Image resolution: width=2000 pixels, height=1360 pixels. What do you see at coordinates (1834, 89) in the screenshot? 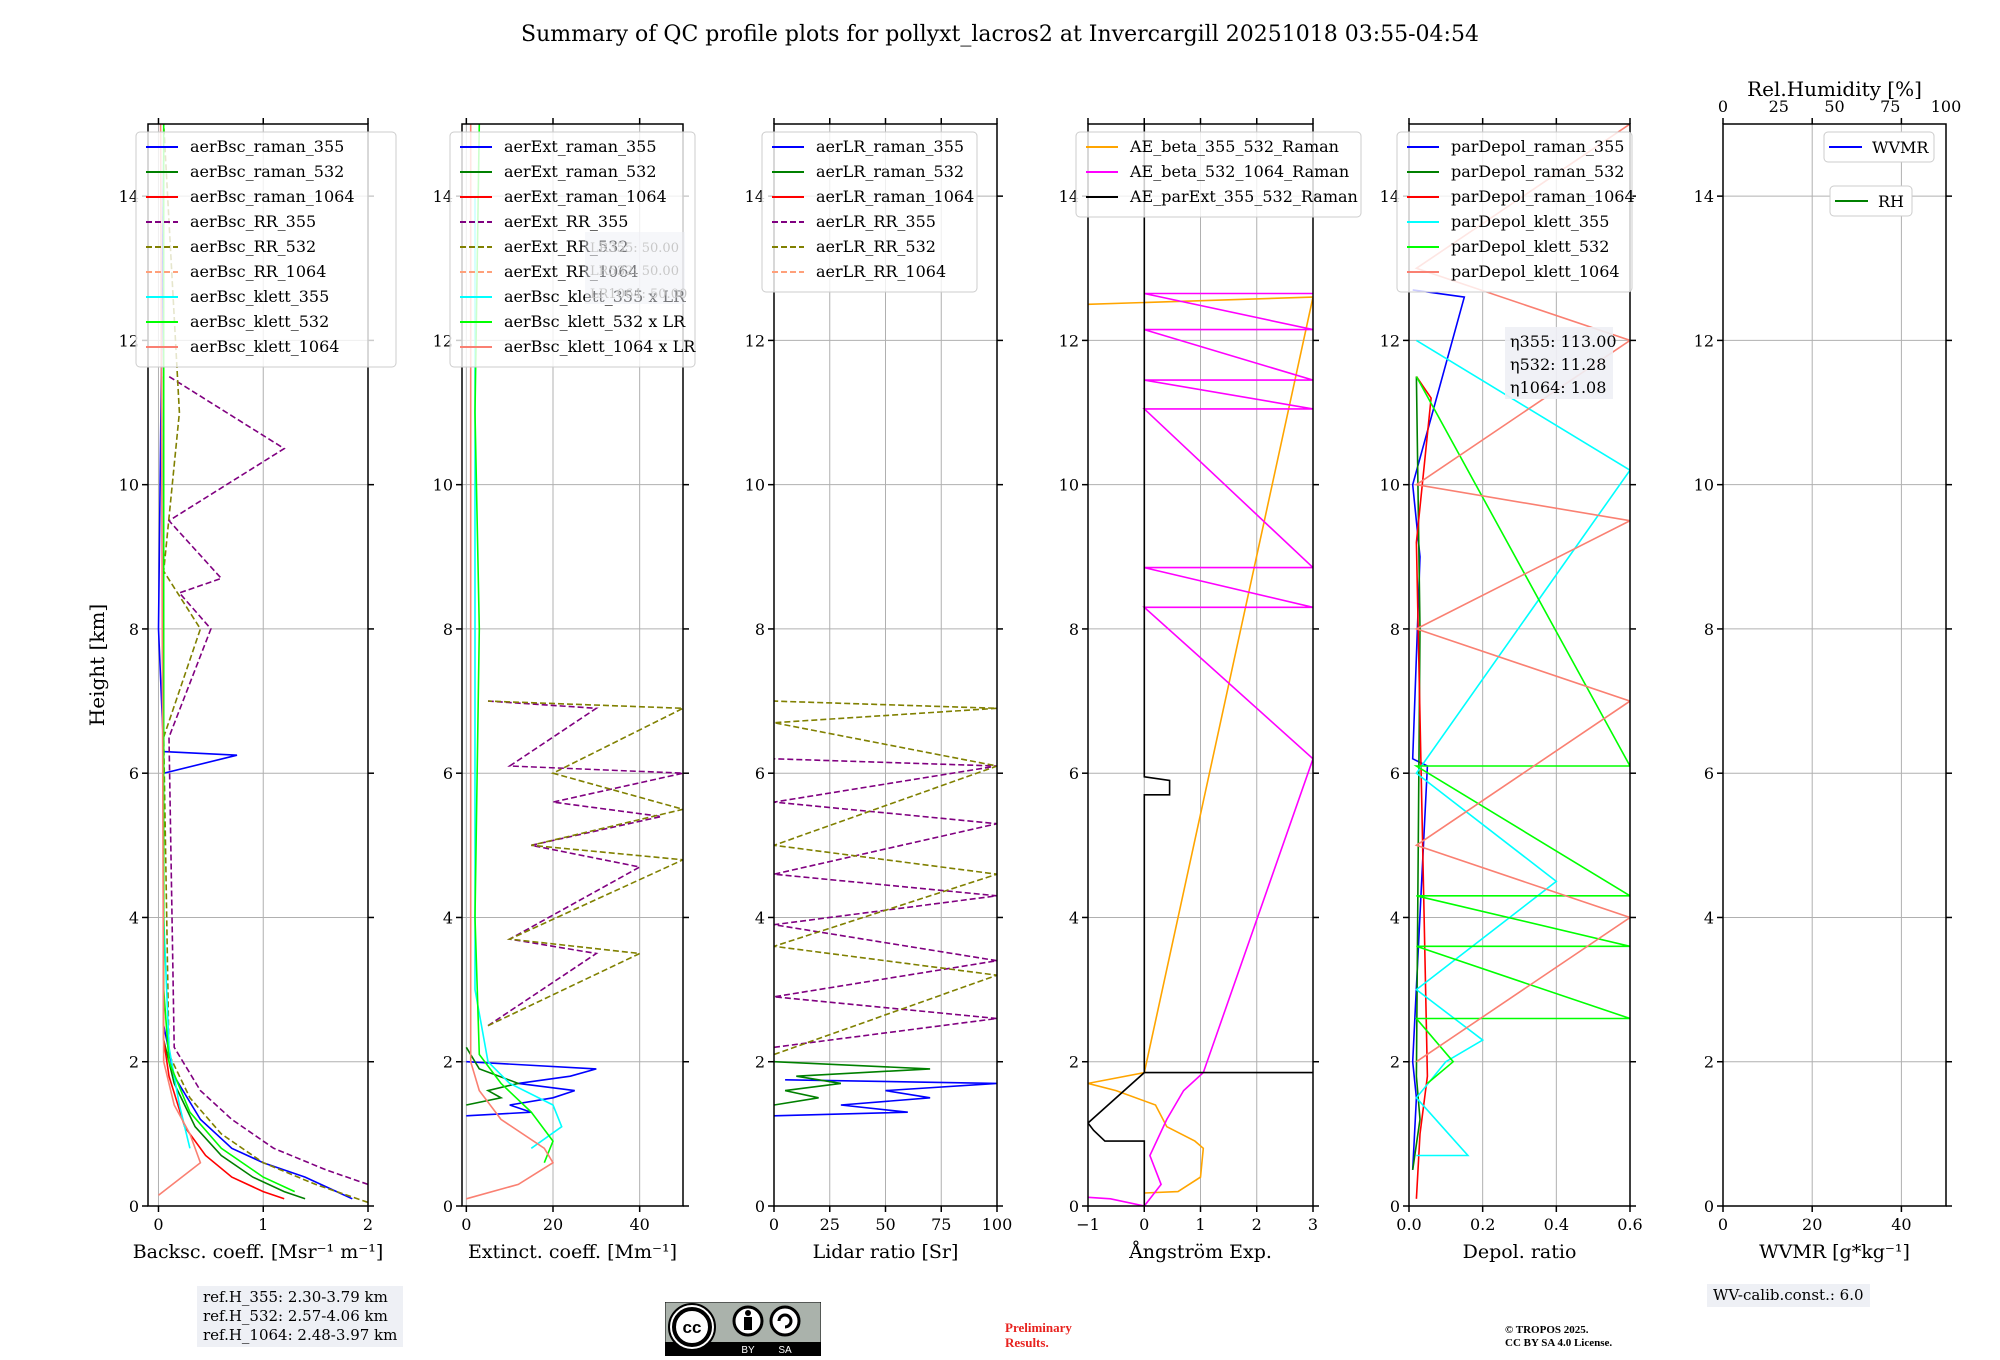
I see `top-x-axis-label: Rel.Humidity [%]` at bounding box center [1834, 89].